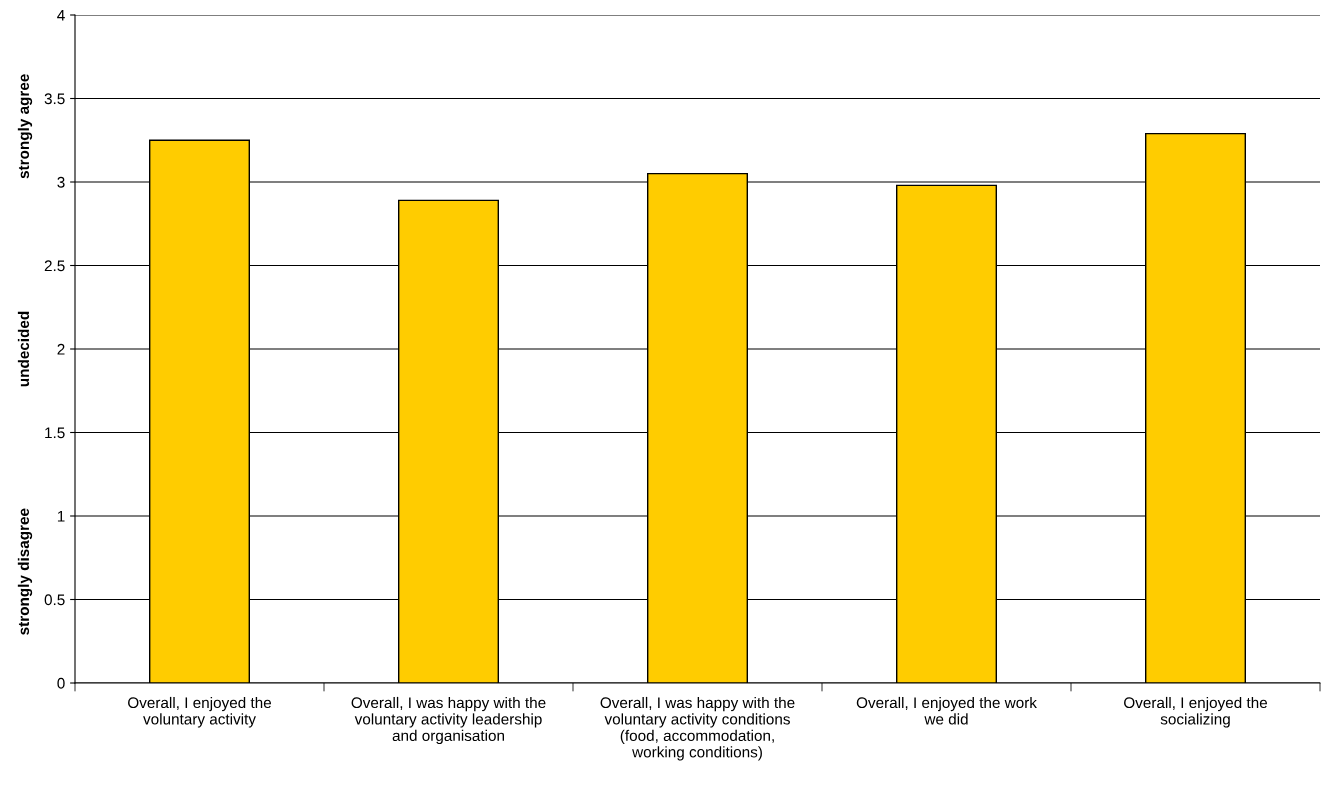 This screenshot has height=789, width=1324. I want to click on x-tick-label: Overall, I was happy with the voluntary activity conditions (food, accommodation, working conditions), so click(697, 728).